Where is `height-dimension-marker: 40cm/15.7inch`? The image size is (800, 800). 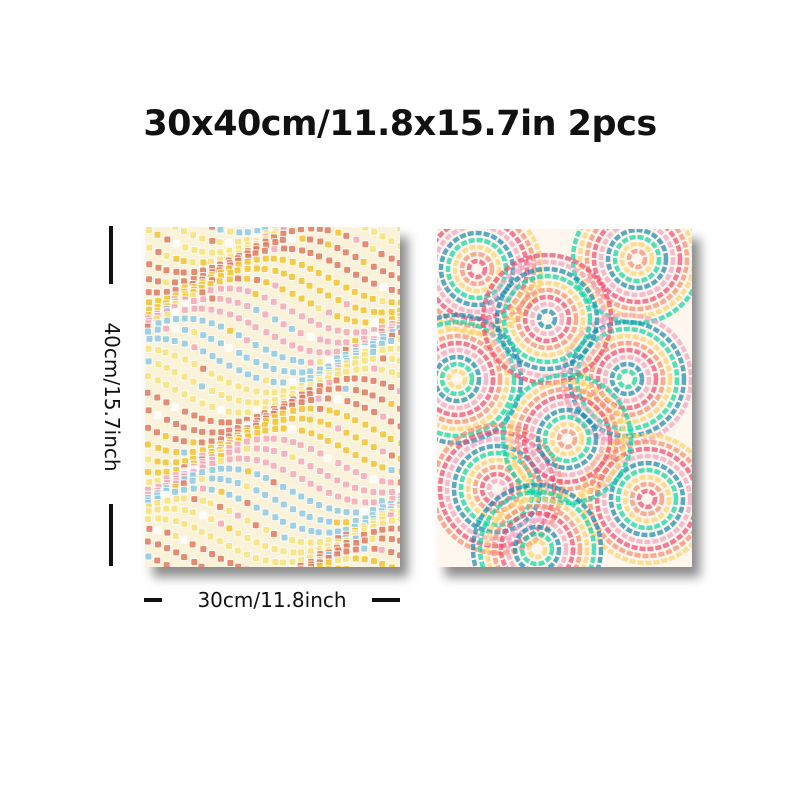
height-dimension-marker: 40cm/15.7inch is located at coordinates (112, 397).